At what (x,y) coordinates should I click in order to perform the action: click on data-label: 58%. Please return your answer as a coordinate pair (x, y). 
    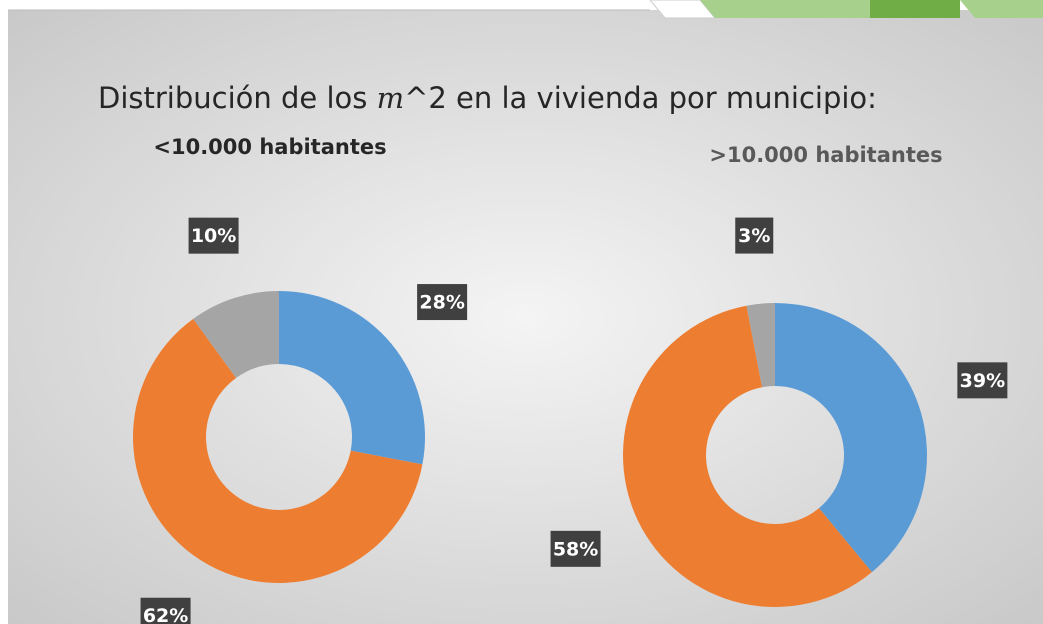
    Looking at the image, I should click on (575, 549).